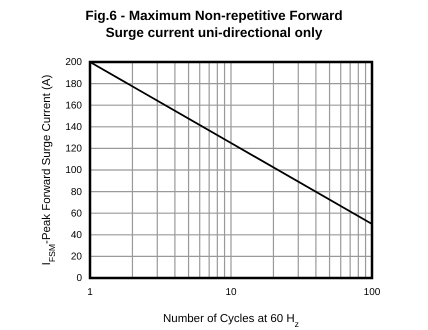  Describe the element at coordinates (76, 214) in the screenshot. I see `y-tick-label: 60` at that location.